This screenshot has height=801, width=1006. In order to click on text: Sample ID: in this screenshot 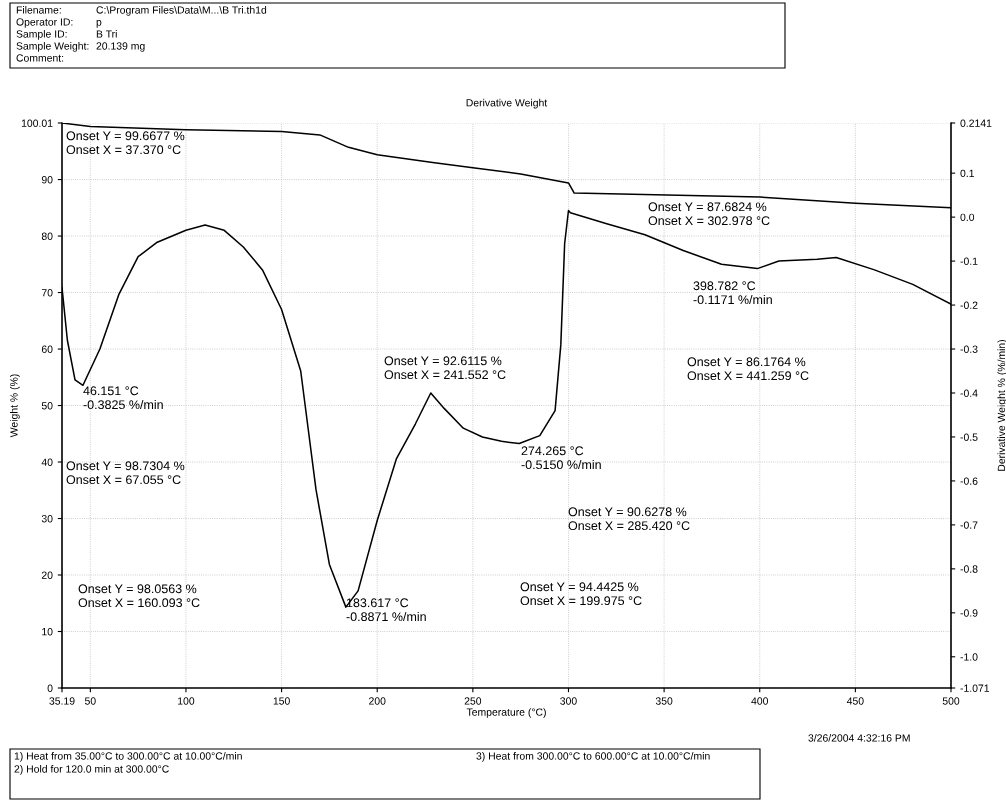, I will do `click(41, 35)`.